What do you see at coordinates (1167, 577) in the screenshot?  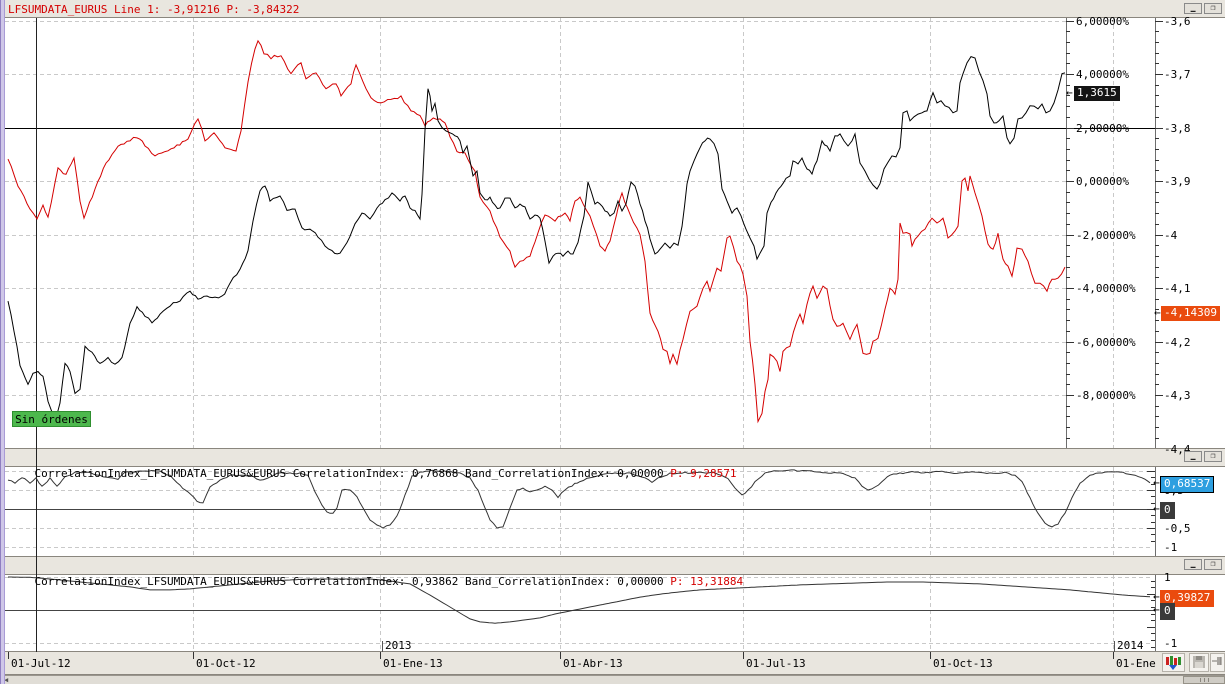 I see `corr2-axis-label: 1` at bounding box center [1167, 577].